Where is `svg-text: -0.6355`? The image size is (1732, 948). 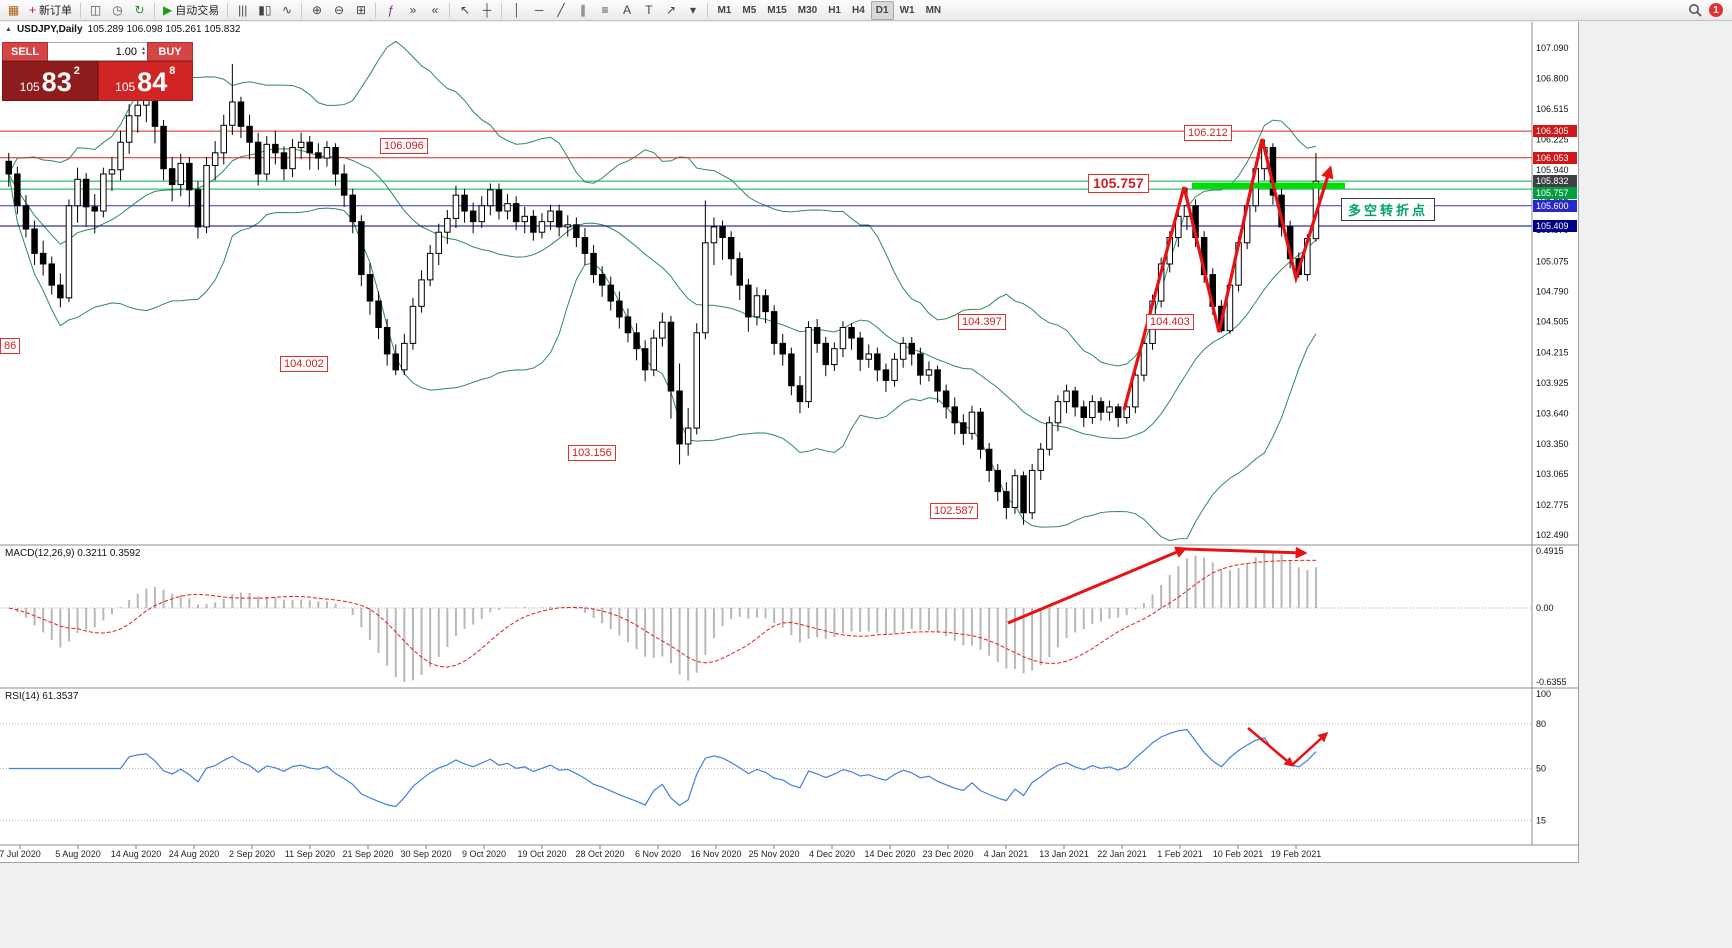
svg-text: -0.6355 is located at coordinates (1551, 682).